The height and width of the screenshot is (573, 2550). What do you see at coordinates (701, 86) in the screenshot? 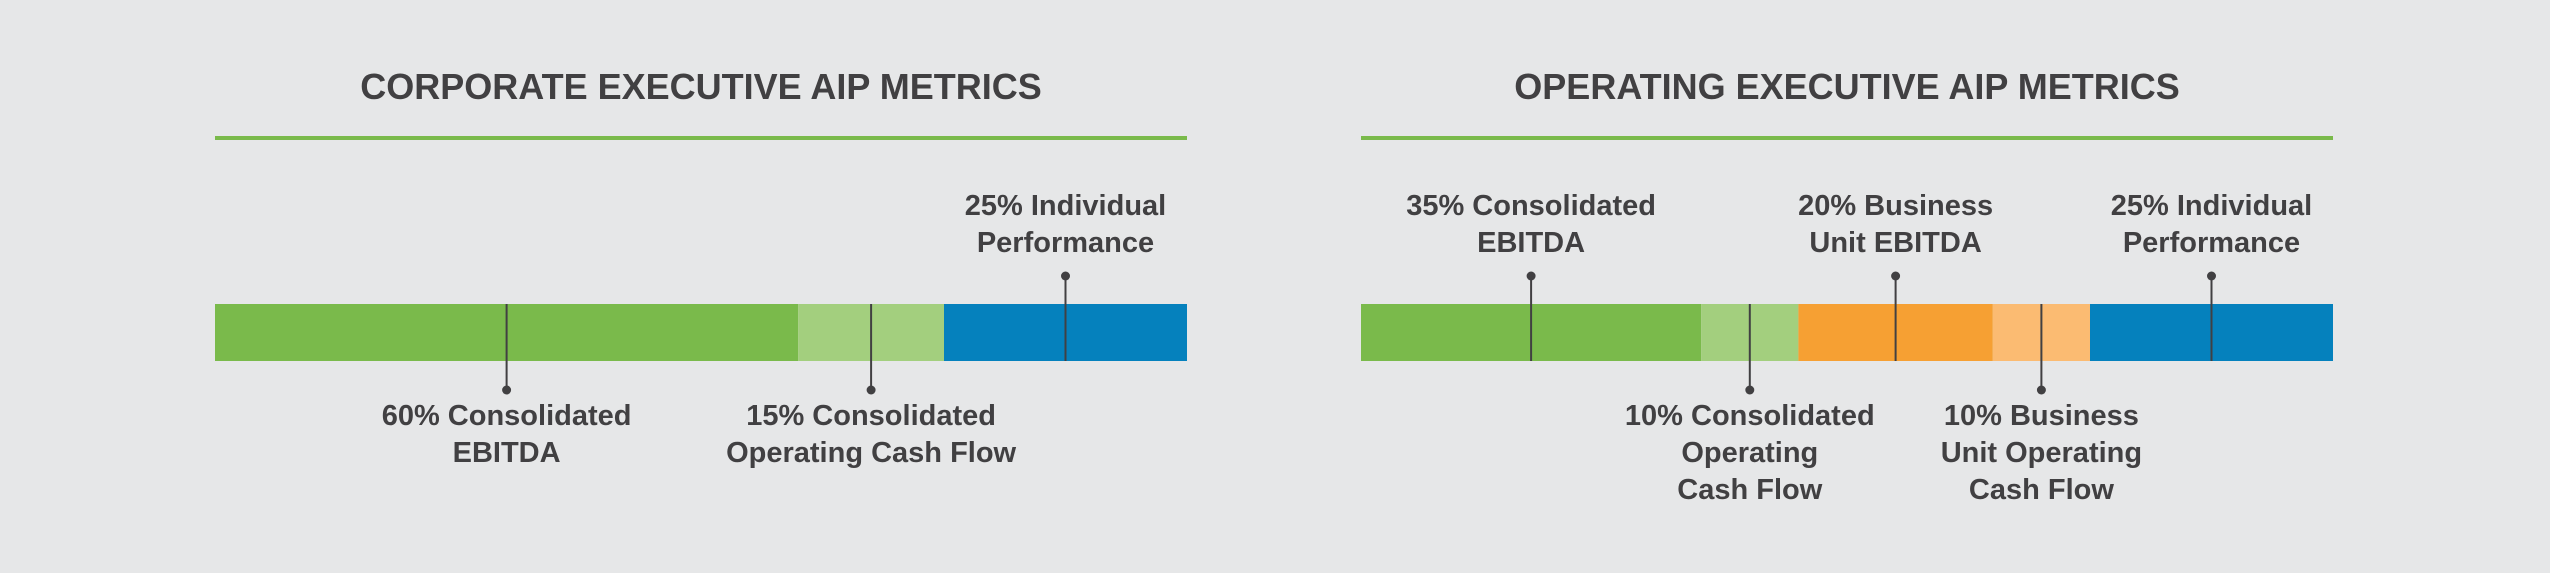
I see `chart-title: CORPORATE EXECUTIVE AIP METRICS` at bounding box center [701, 86].